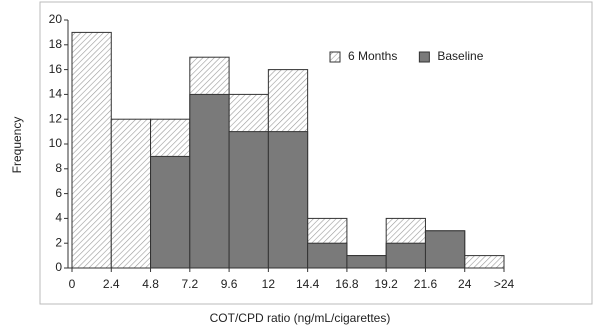 The image size is (598, 333). Describe the element at coordinates (56, 94) in the screenshot. I see `y-tick-label: 14` at that location.